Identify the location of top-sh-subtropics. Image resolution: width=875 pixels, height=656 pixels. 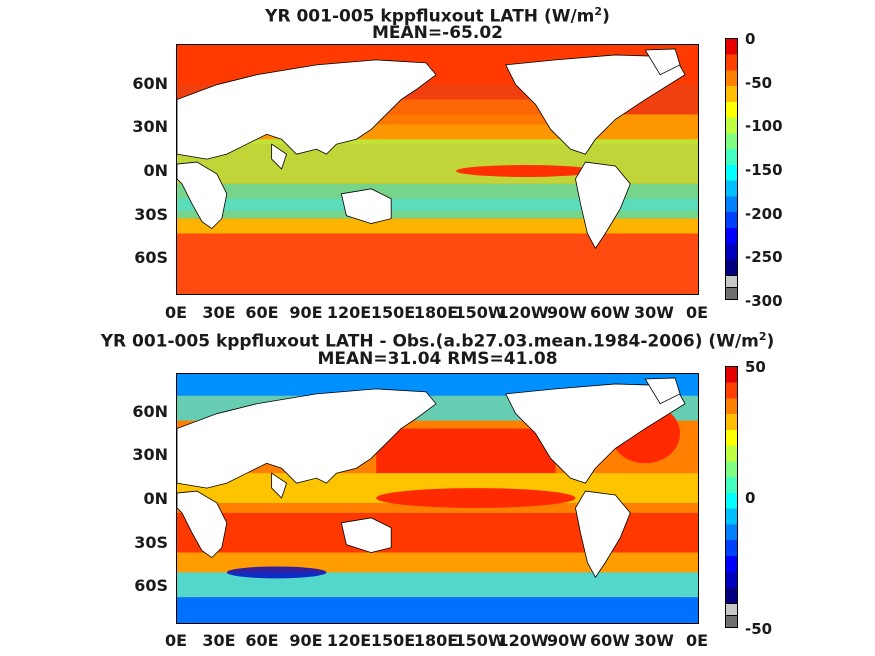
(437, 227).